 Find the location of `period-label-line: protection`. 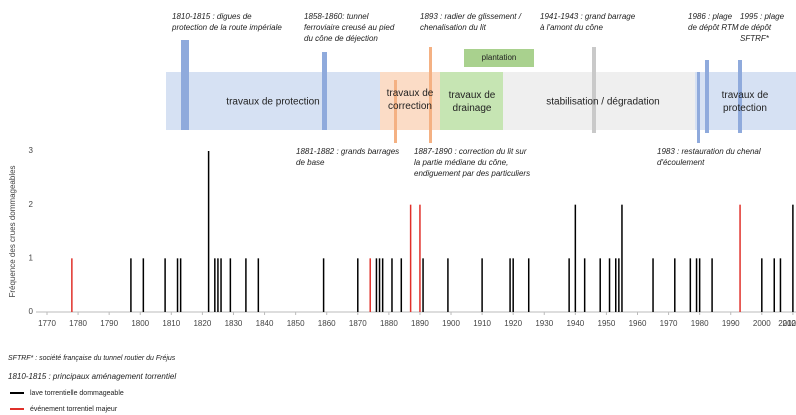

period-label-line: protection is located at coordinates (745, 108).